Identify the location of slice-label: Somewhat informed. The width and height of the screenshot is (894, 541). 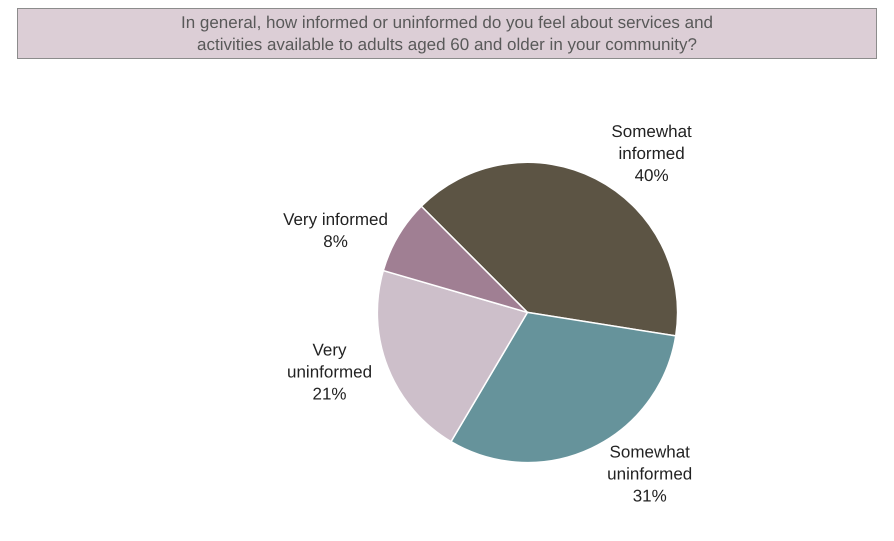
(651, 143).